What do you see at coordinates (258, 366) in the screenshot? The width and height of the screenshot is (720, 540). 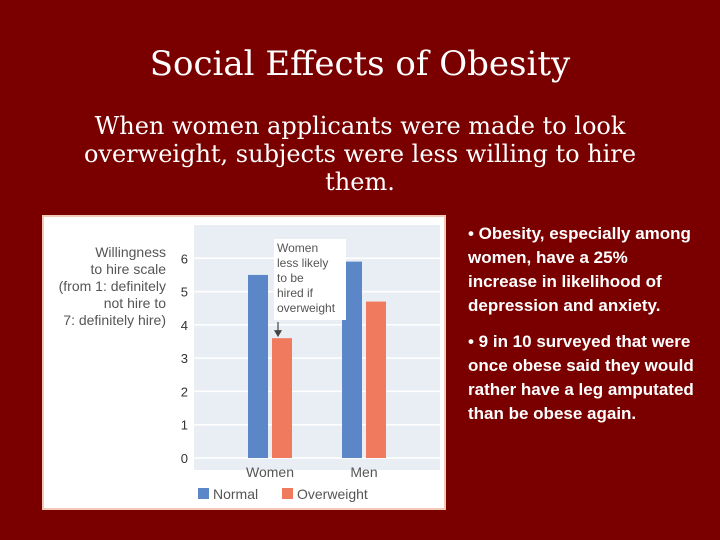 I see `bar-normal-women` at bounding box center [258, 366].